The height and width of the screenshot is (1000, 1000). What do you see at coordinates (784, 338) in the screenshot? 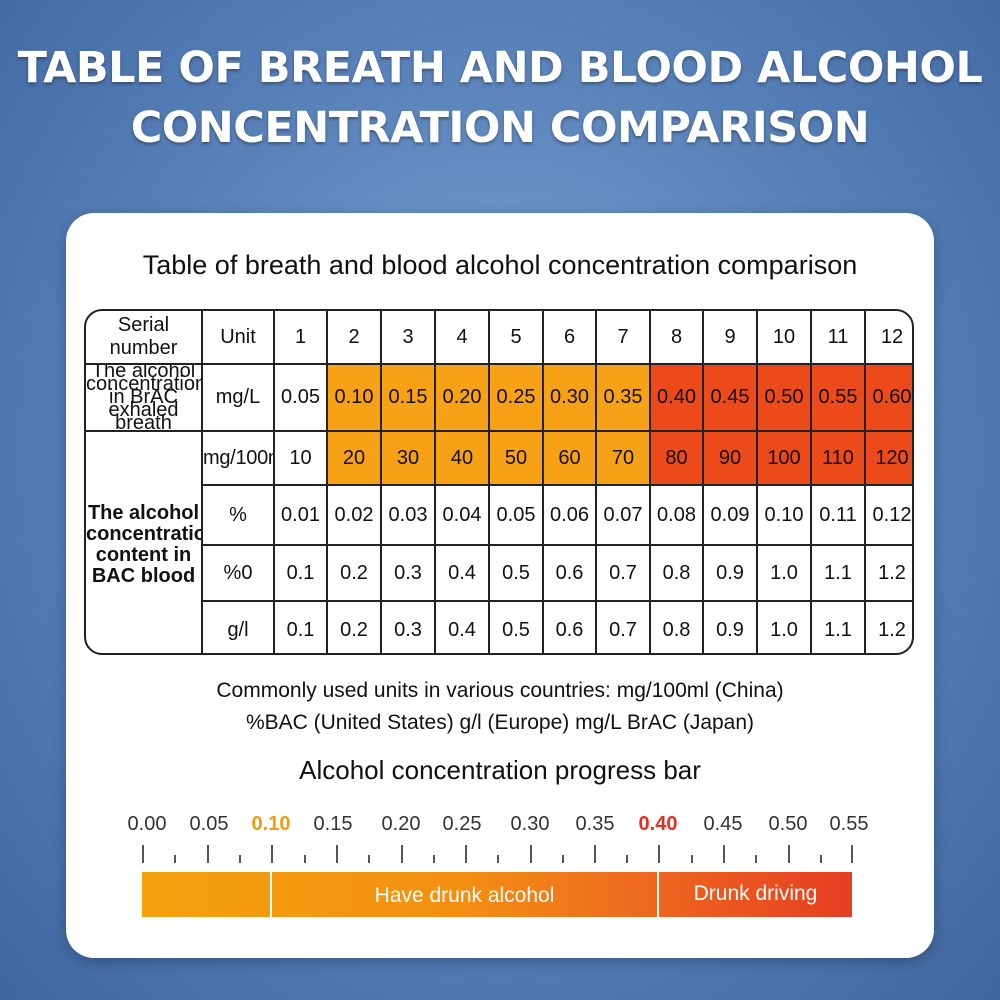
I see `serial-cell: 10` at bounding box center [784, 338].